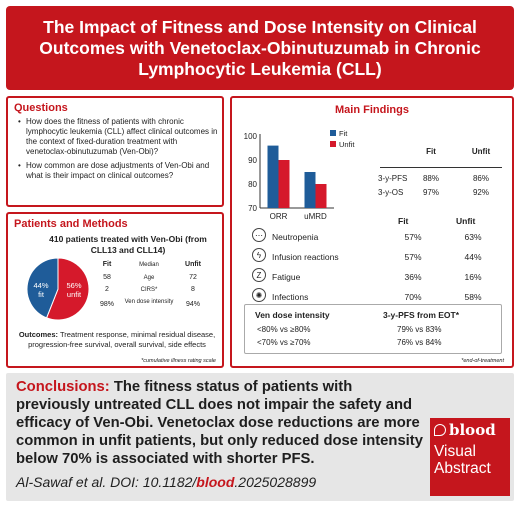 Image resolution: width=520 pixels, height=507 pixels. I want to click on legend-fit: Fit, so click(342, 133).